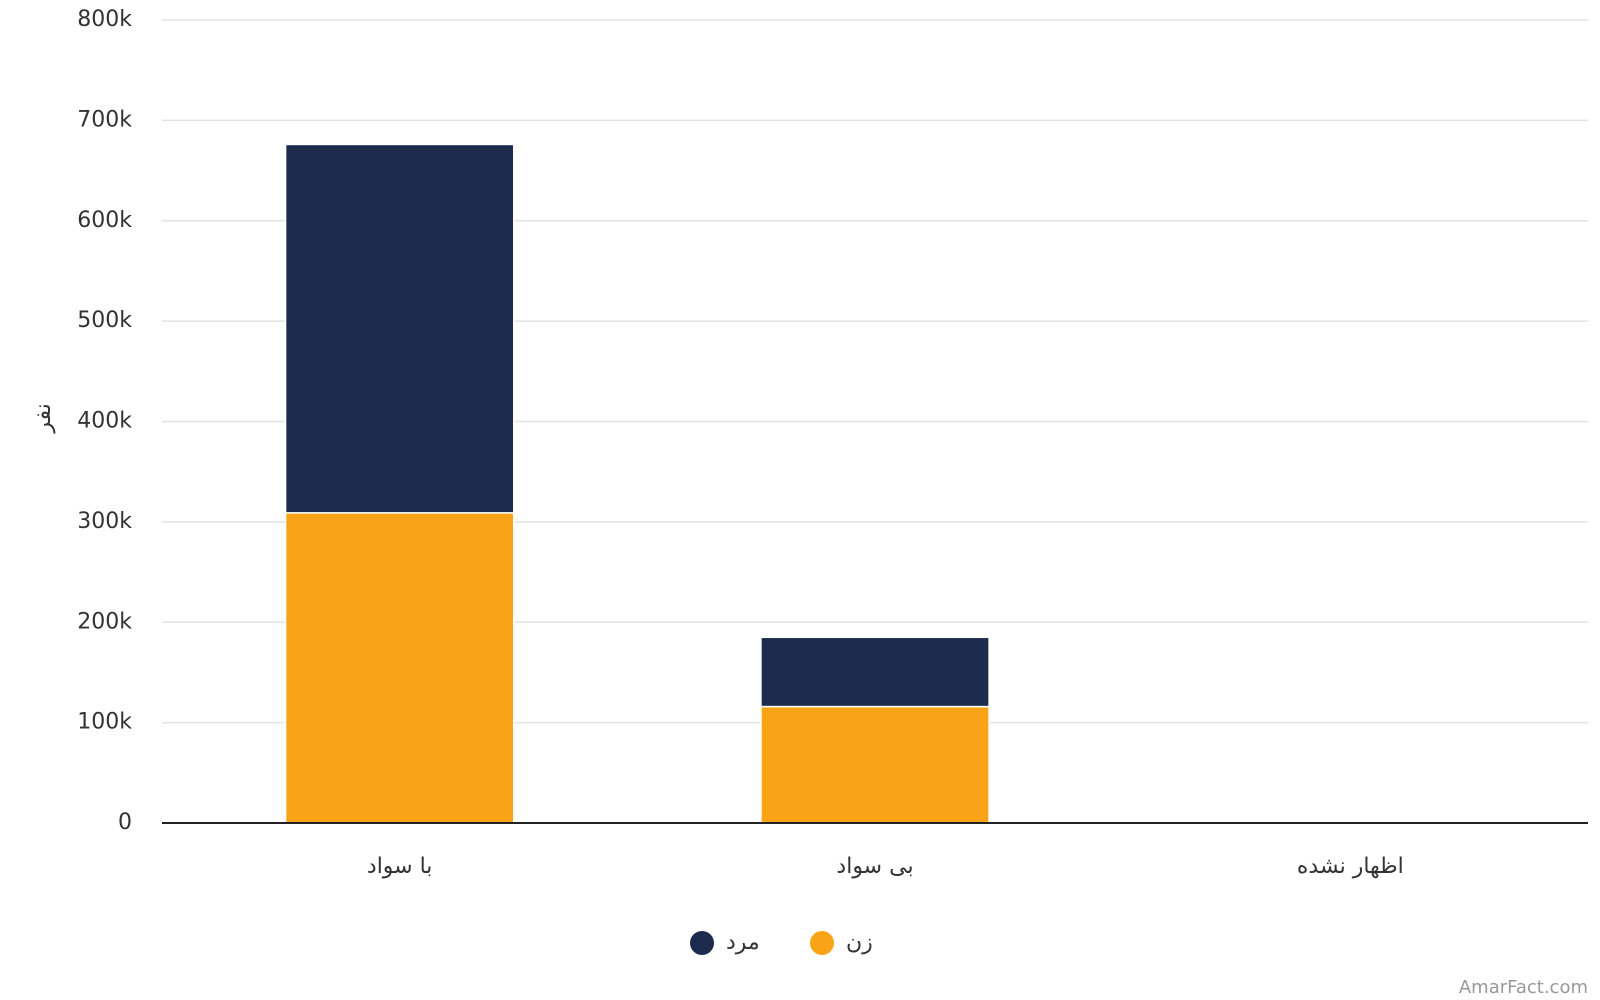  What do you see at coordinates (104, 621) in the screenshot?
I see `y-tick-label: 200k` at bounding box center [104, 621].